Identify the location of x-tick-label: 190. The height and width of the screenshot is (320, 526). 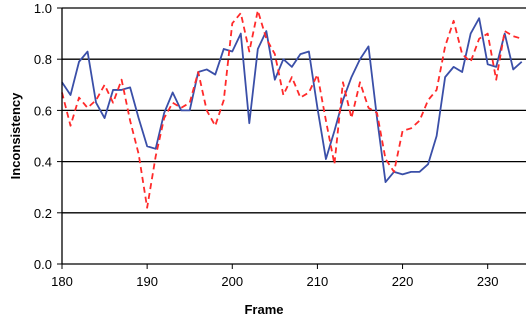
(147, 281).